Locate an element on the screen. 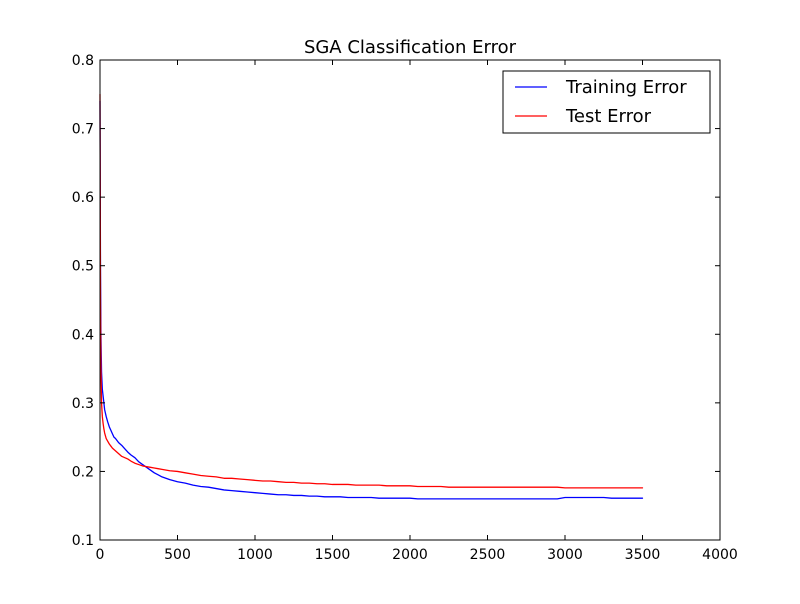 This screenshot has width=800, height=604. y-tick-label: 0.4 is located at coordinates (83, 335).